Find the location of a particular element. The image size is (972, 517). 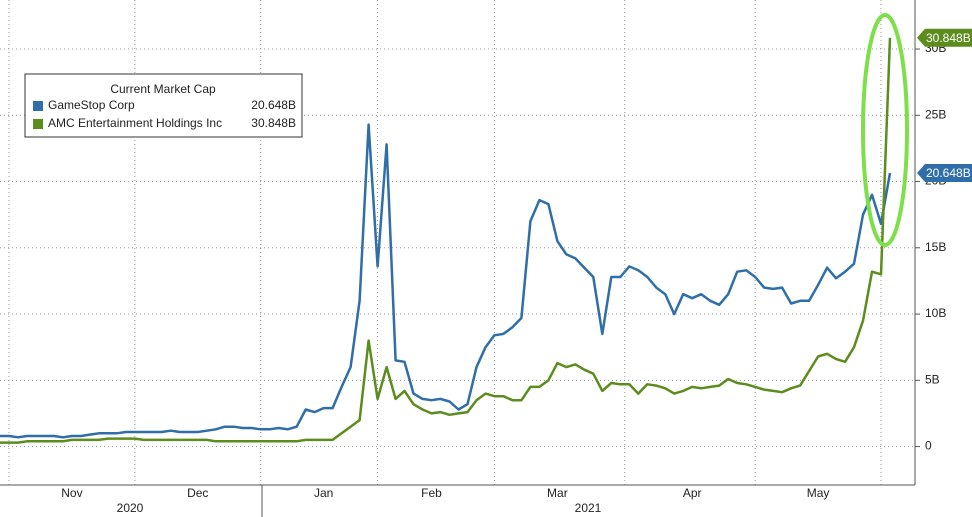

year-label: 2020 is located at coordinates (130, 508).